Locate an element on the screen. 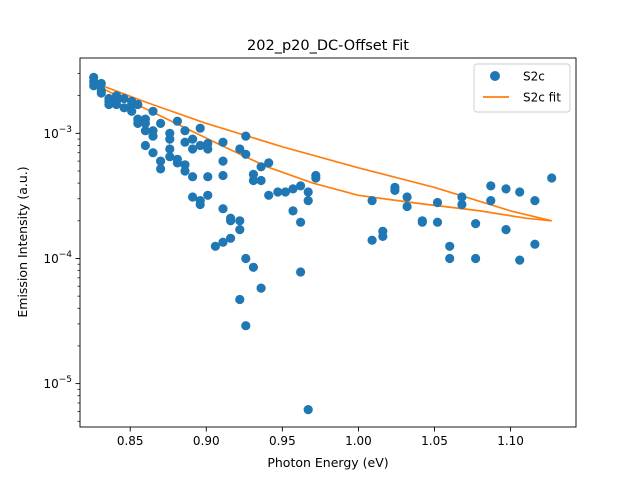  x-tick-label: 1.05 is located at coordinates (434, 441).